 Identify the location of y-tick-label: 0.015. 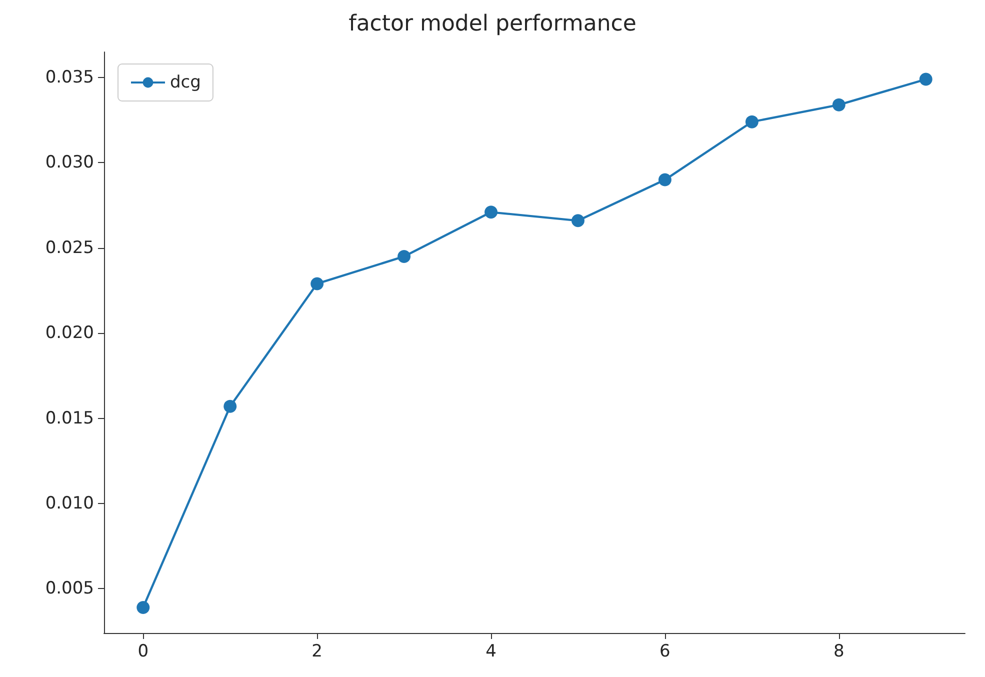
(69, 418).